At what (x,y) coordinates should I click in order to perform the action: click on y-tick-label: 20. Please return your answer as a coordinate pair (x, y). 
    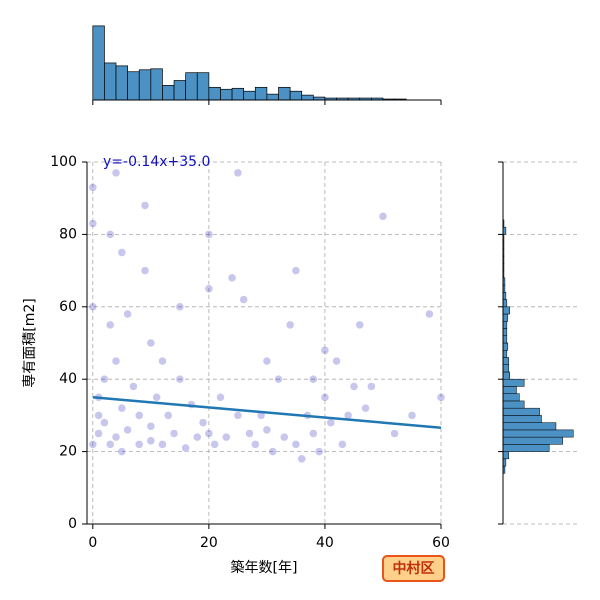
    Looking at the image, I should click on (68, 452).